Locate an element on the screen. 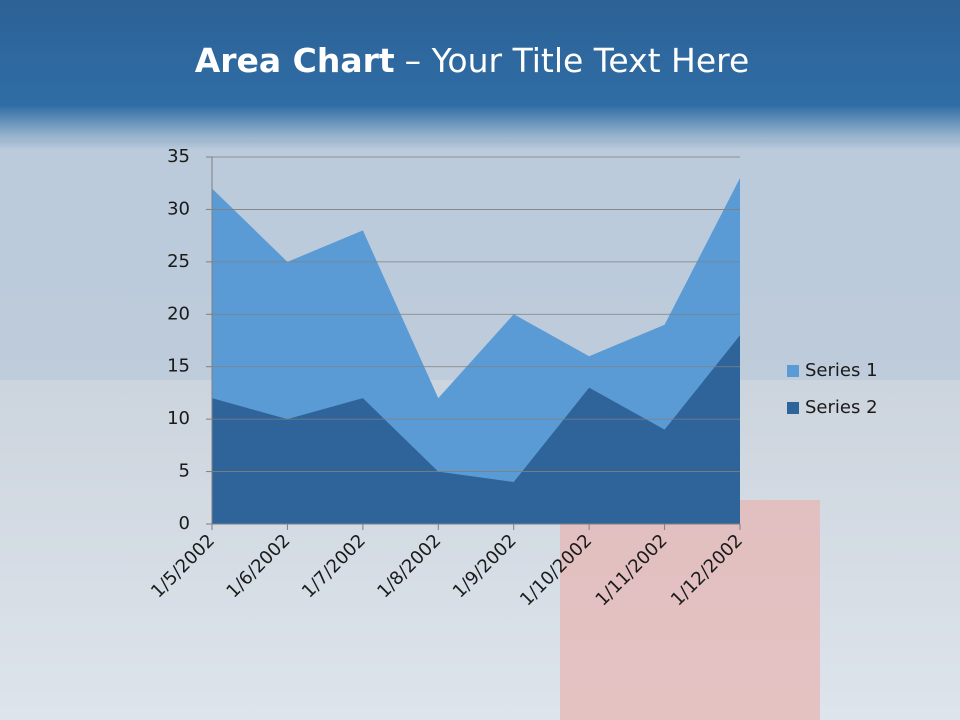 This screenshot has width=960, height=720. slide-title: Area Chart – Your Title Text Here is located at coordinates (472, 60).